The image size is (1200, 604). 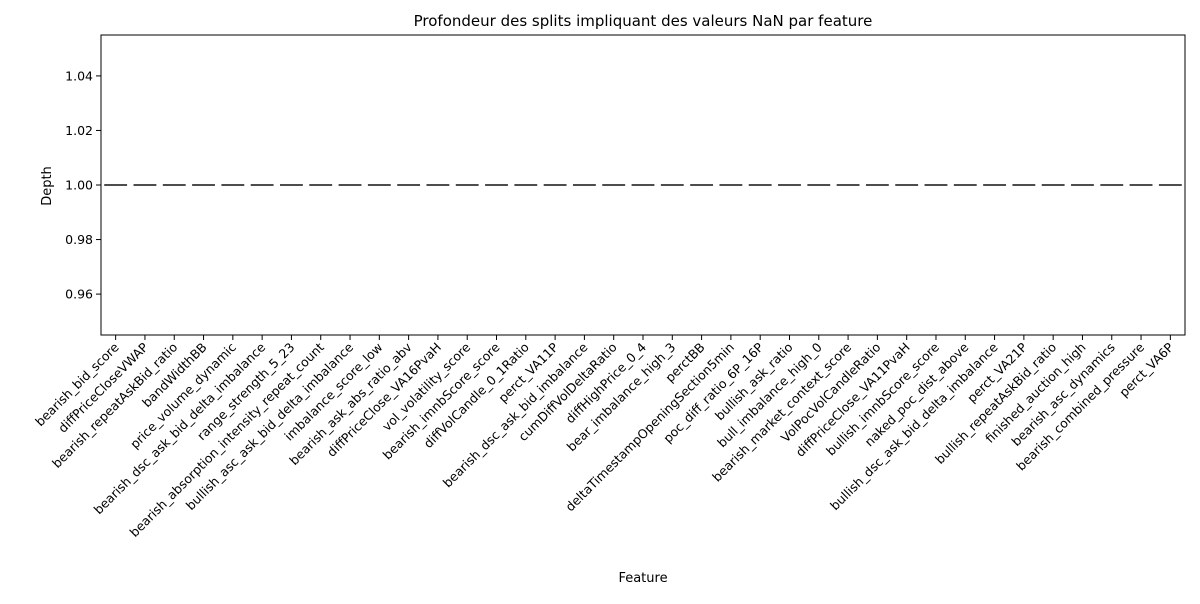 I want to click on y-axis-label: Depth, so click(x=47, y=186).